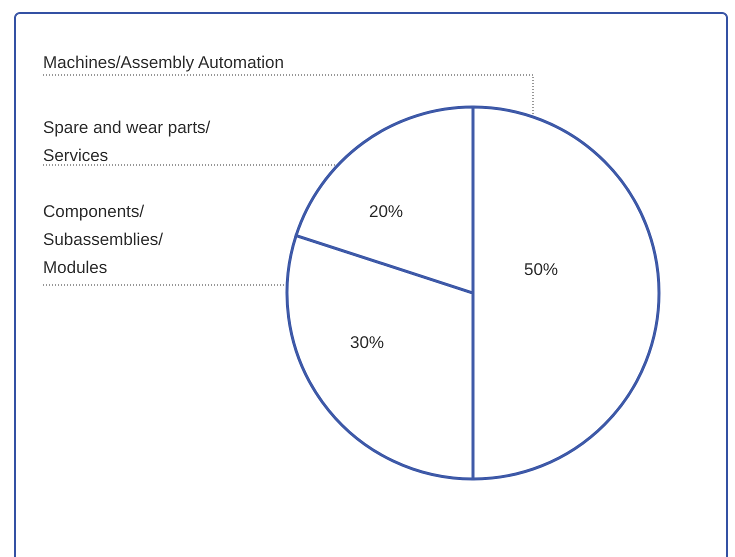  I want to click on slice-label: Spare and wear parts/ Services, so click(127, 141).